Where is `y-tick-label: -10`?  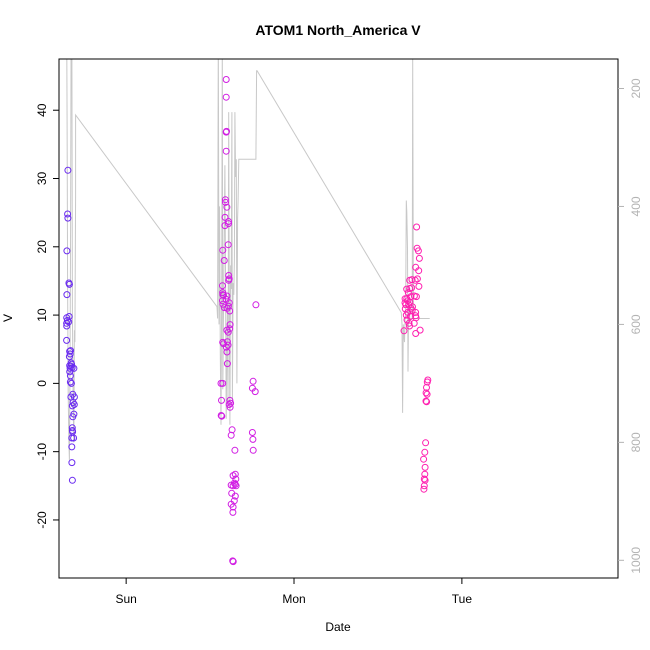
y-tick-label: -10 is located at coordinates (42, 452).